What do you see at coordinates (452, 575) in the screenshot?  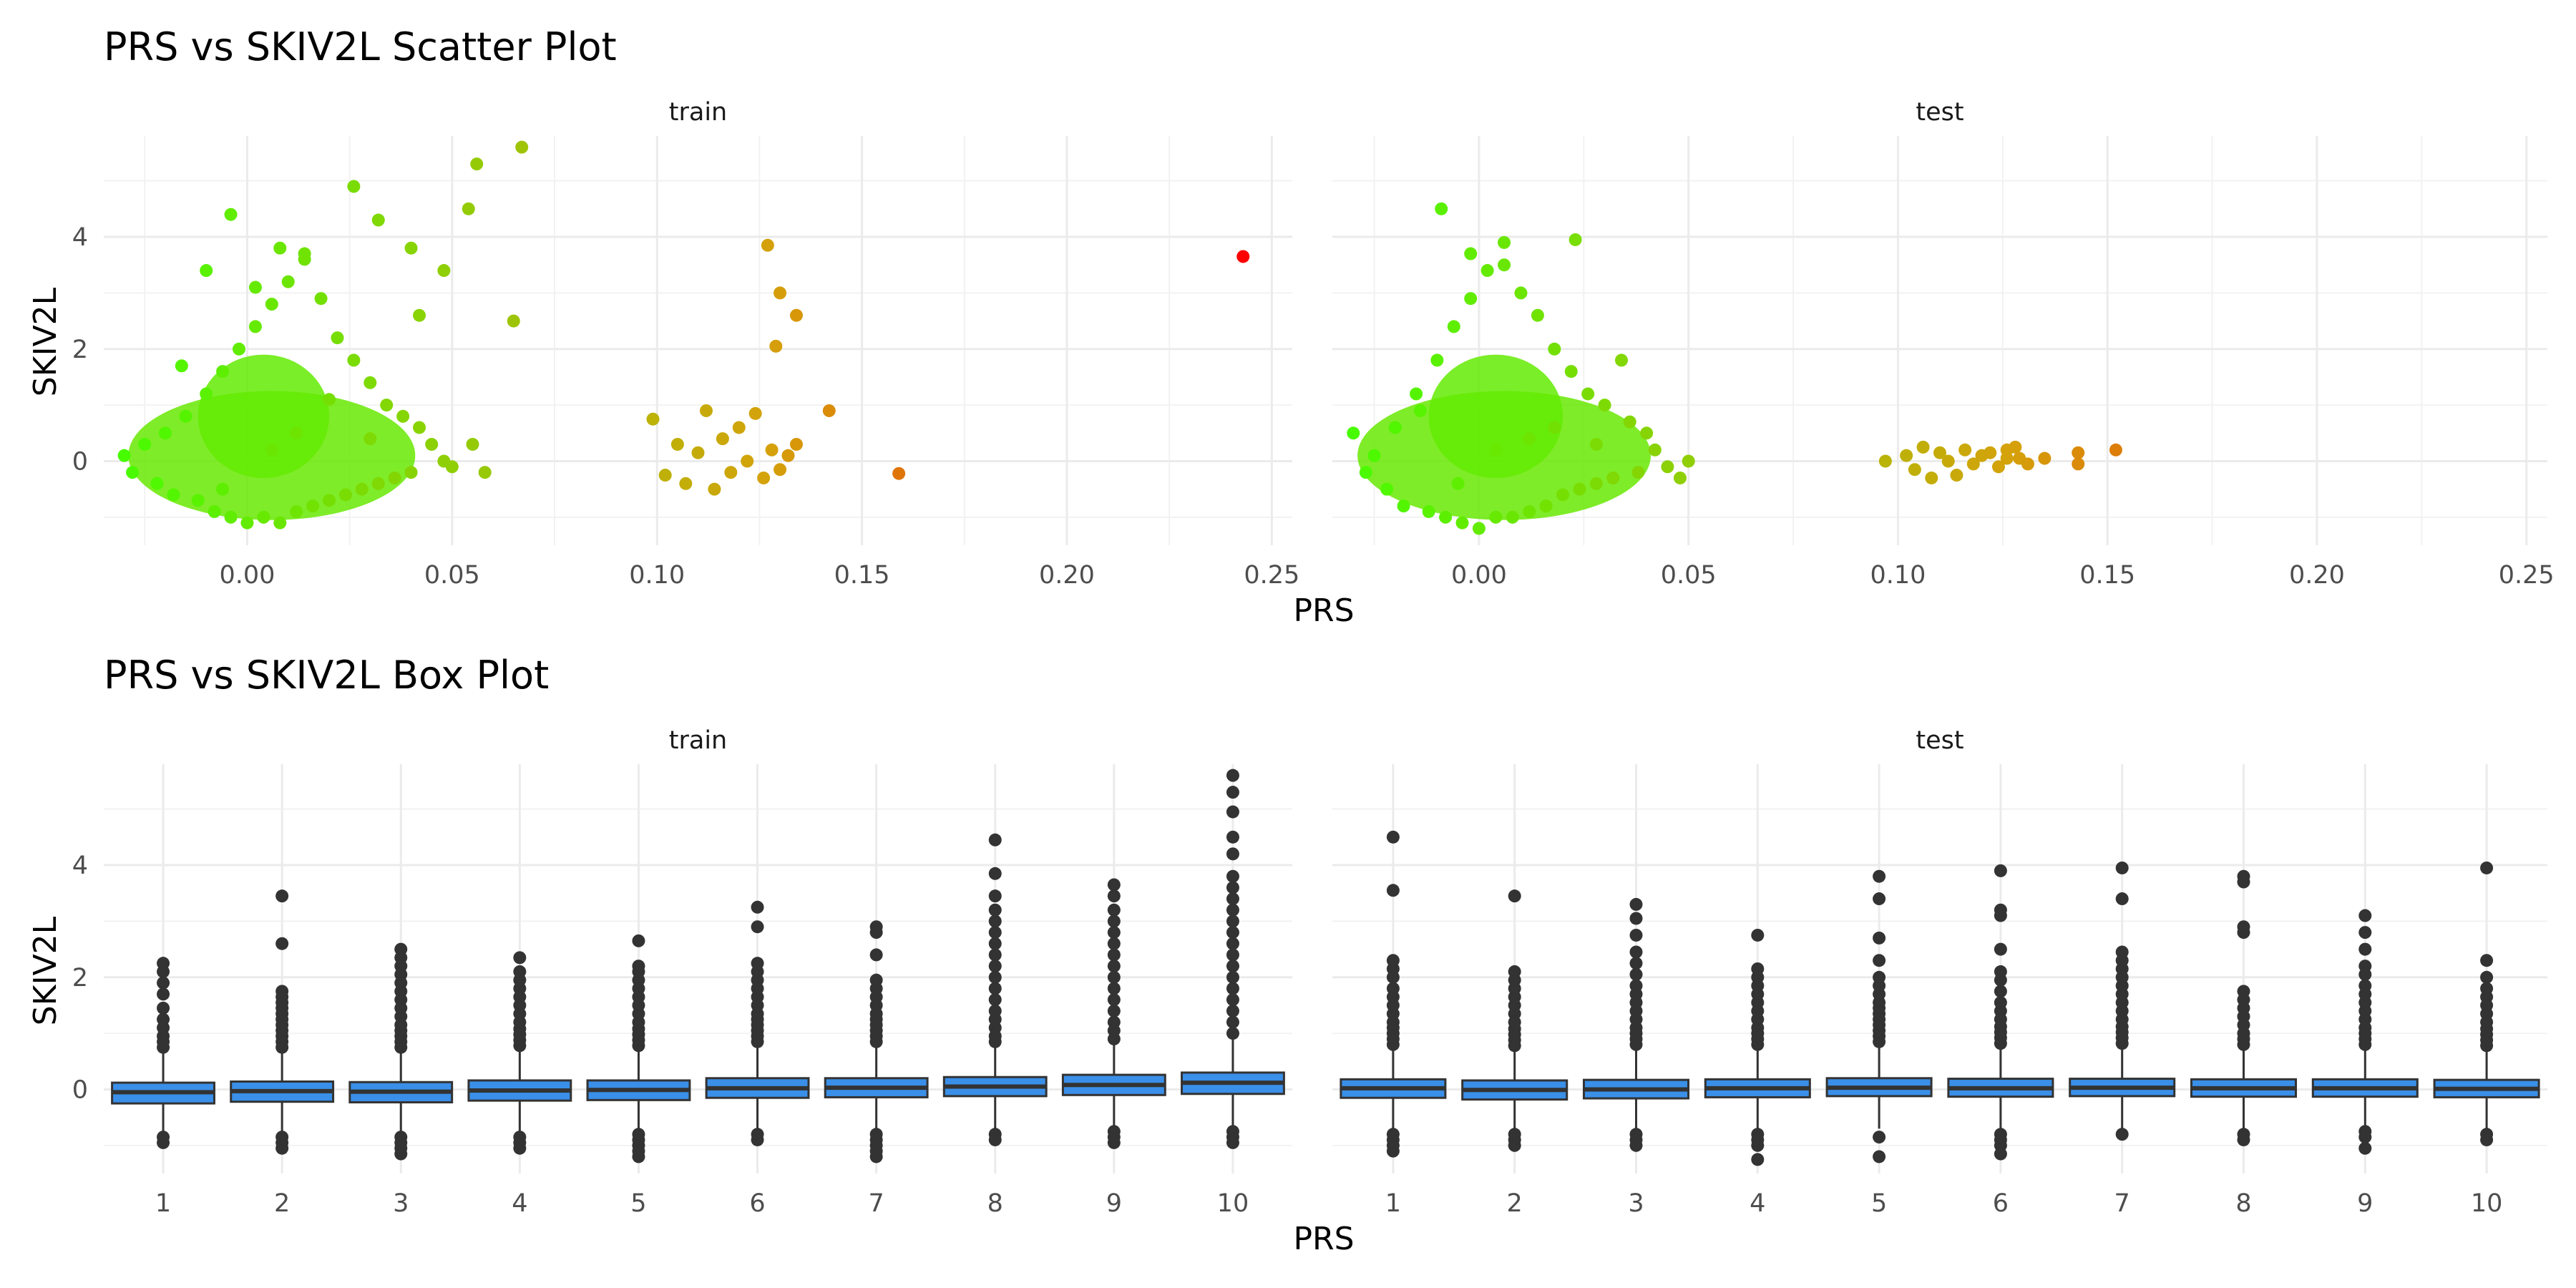 I see `x-tick-label: 0.05` at bounding box center [452, 575].